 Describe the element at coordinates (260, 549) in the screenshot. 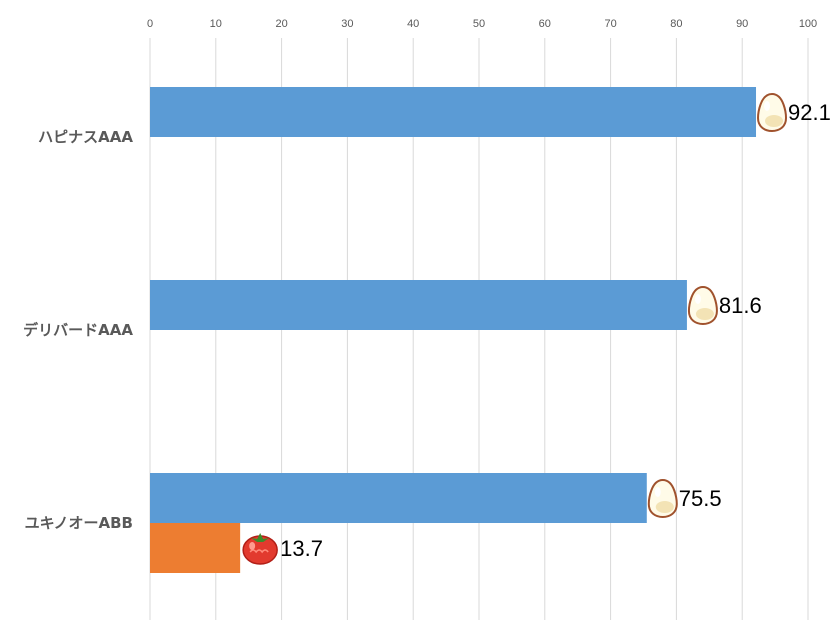

I see `tomato-icon` at that location.